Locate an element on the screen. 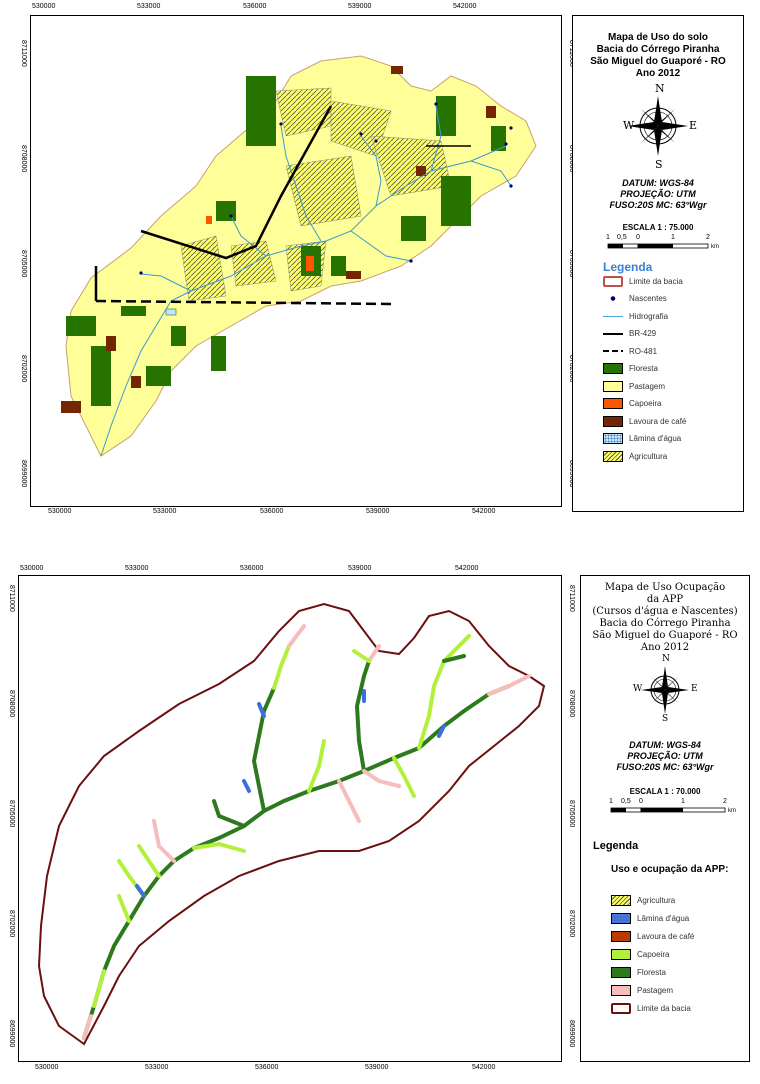 This screenshot has height=1084, width=760. legend-label: Lavoura de café is located at coordinates (666, 936).